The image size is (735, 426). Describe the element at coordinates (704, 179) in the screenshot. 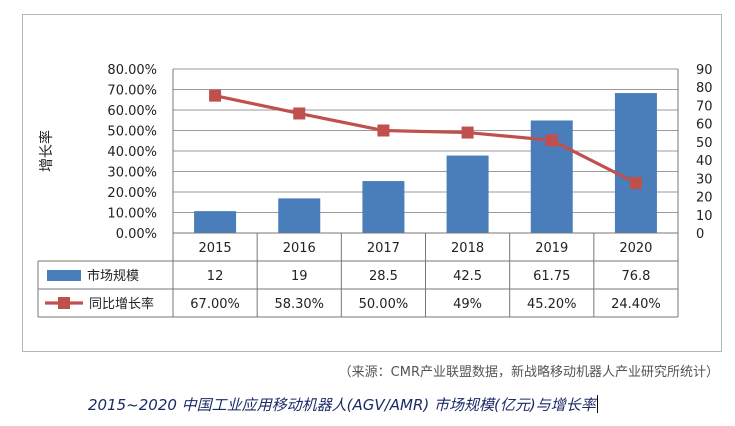

I see `right-tick-label: 30` at that location.